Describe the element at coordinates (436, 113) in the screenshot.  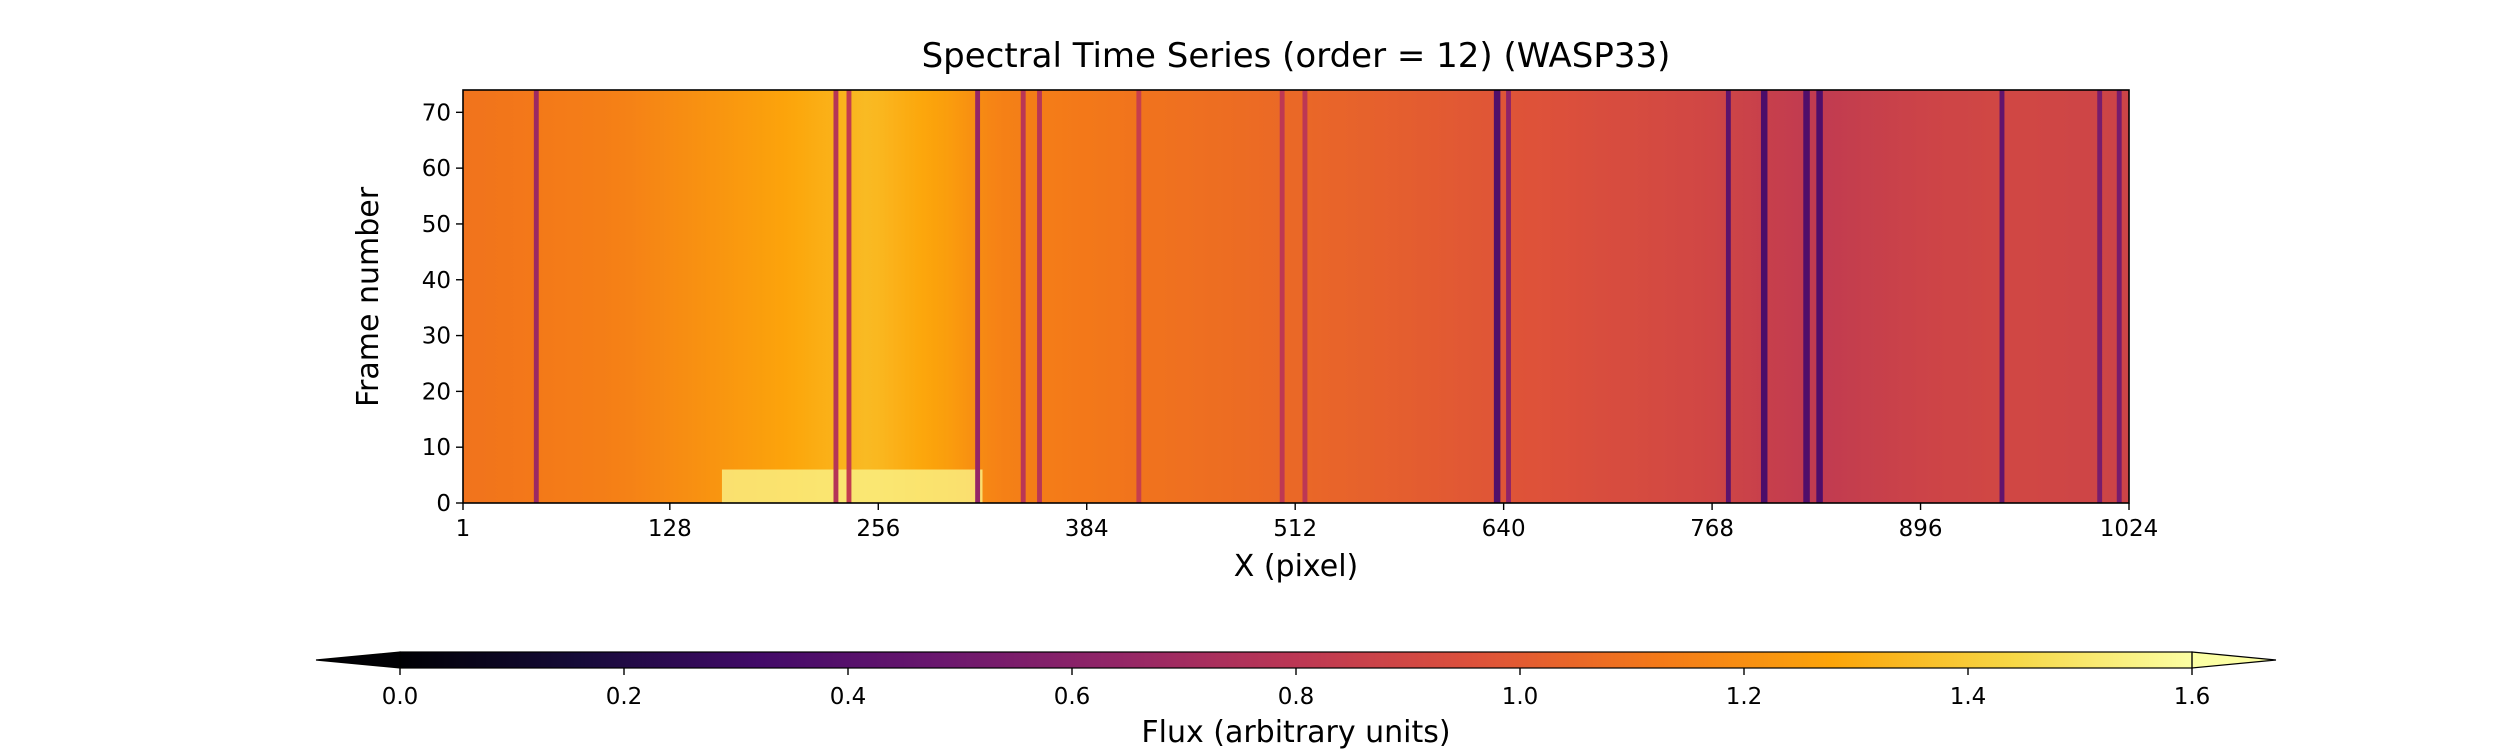
I see `y-tick-label: 70` at that location.